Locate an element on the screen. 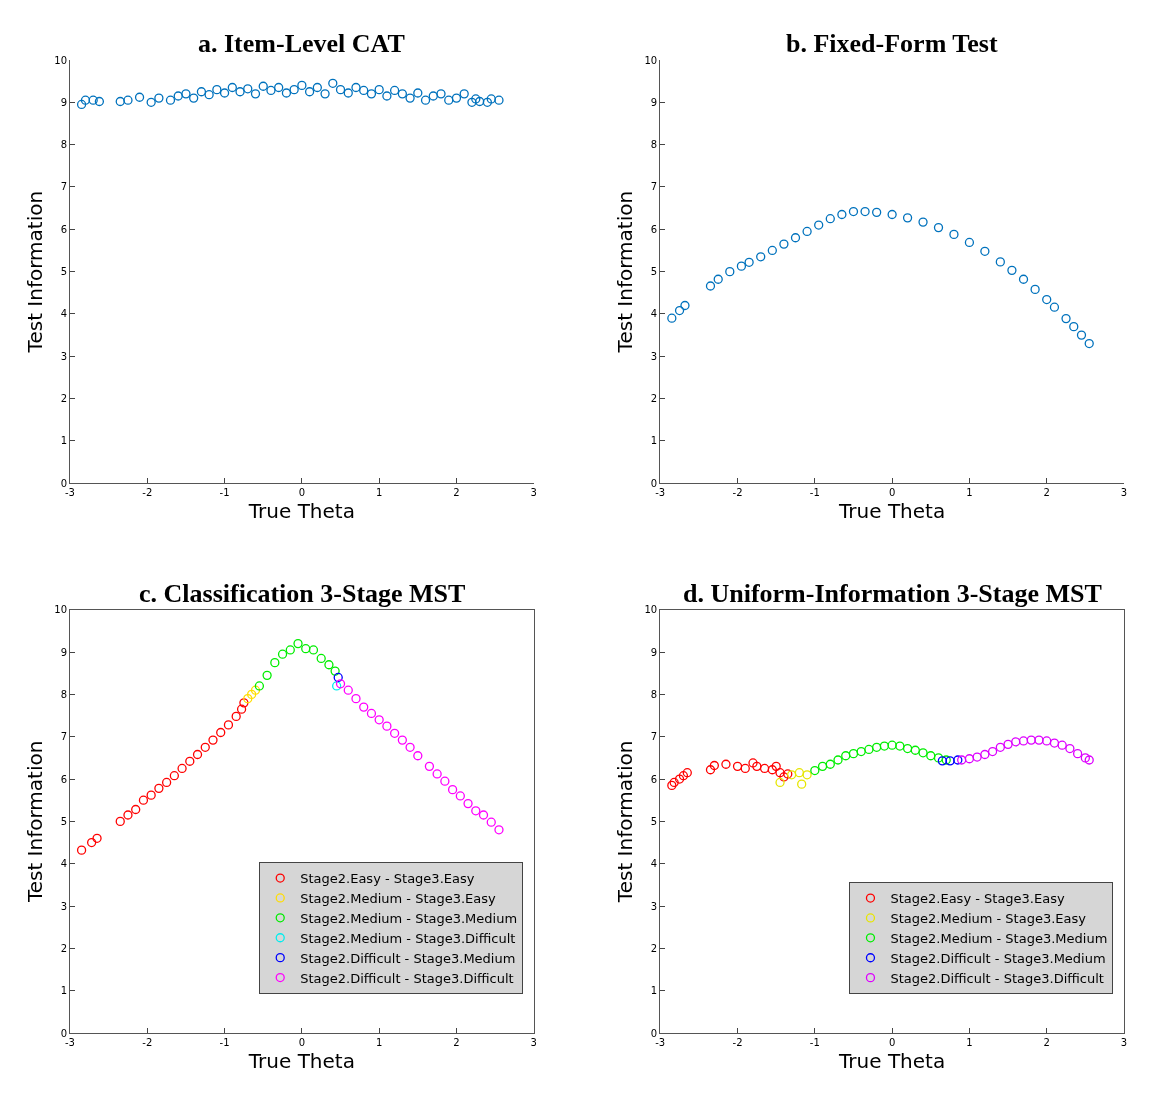  x-tick-label: 3 is located at coordinates (533, 1042).